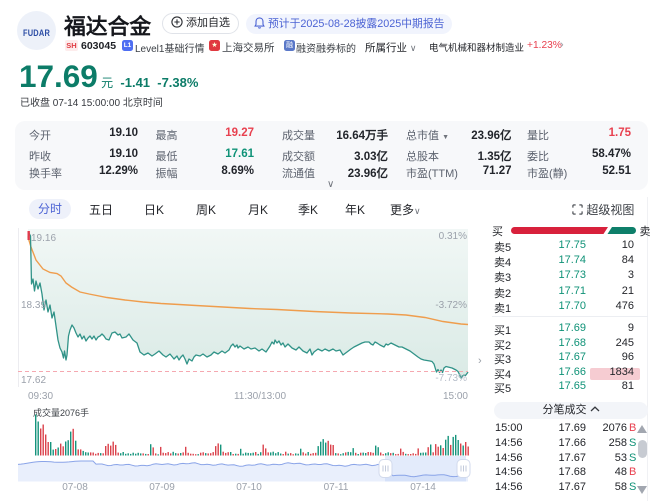 The image size is (650, 501). What do you see at coordinates (33, 380) in the screenshot?
I see `svg-text: 17.62` at bounding box center [33, 380].